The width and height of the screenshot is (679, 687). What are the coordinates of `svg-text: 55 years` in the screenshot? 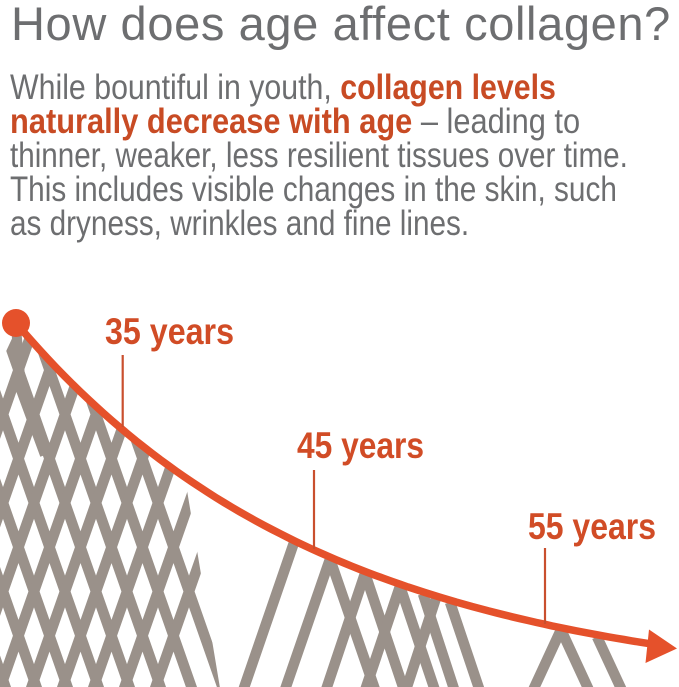 It's located at (592, 526).